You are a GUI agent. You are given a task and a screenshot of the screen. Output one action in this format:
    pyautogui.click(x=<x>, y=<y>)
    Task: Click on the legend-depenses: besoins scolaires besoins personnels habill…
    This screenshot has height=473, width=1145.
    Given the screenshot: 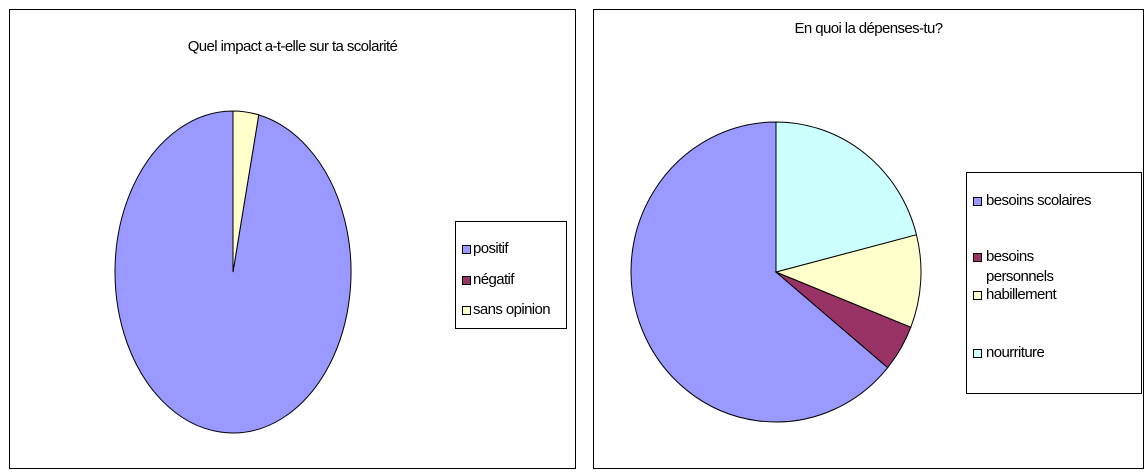 What is the action you would take?
    pyautogui.click(x=1054, y=283)
    